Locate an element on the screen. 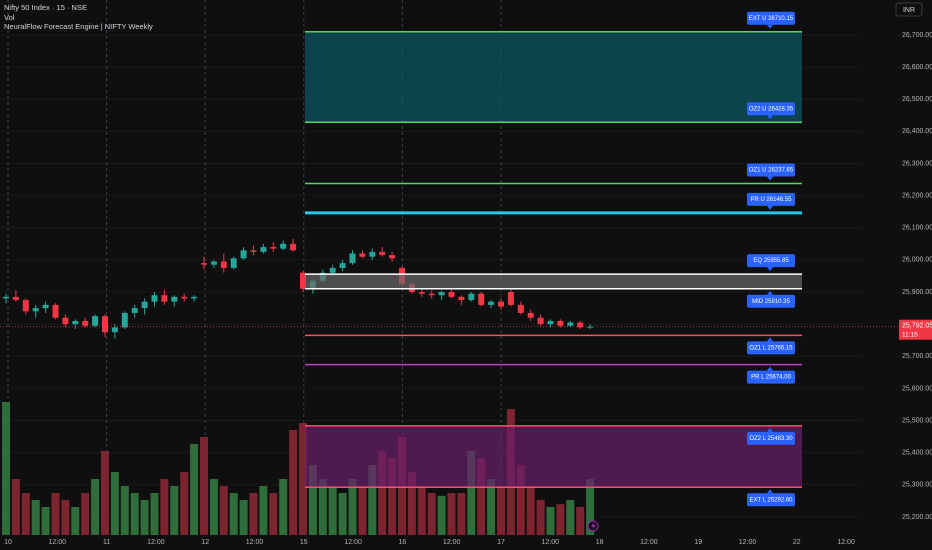  last-price-countdown: 11:15 is located at coordinates (910, 334).